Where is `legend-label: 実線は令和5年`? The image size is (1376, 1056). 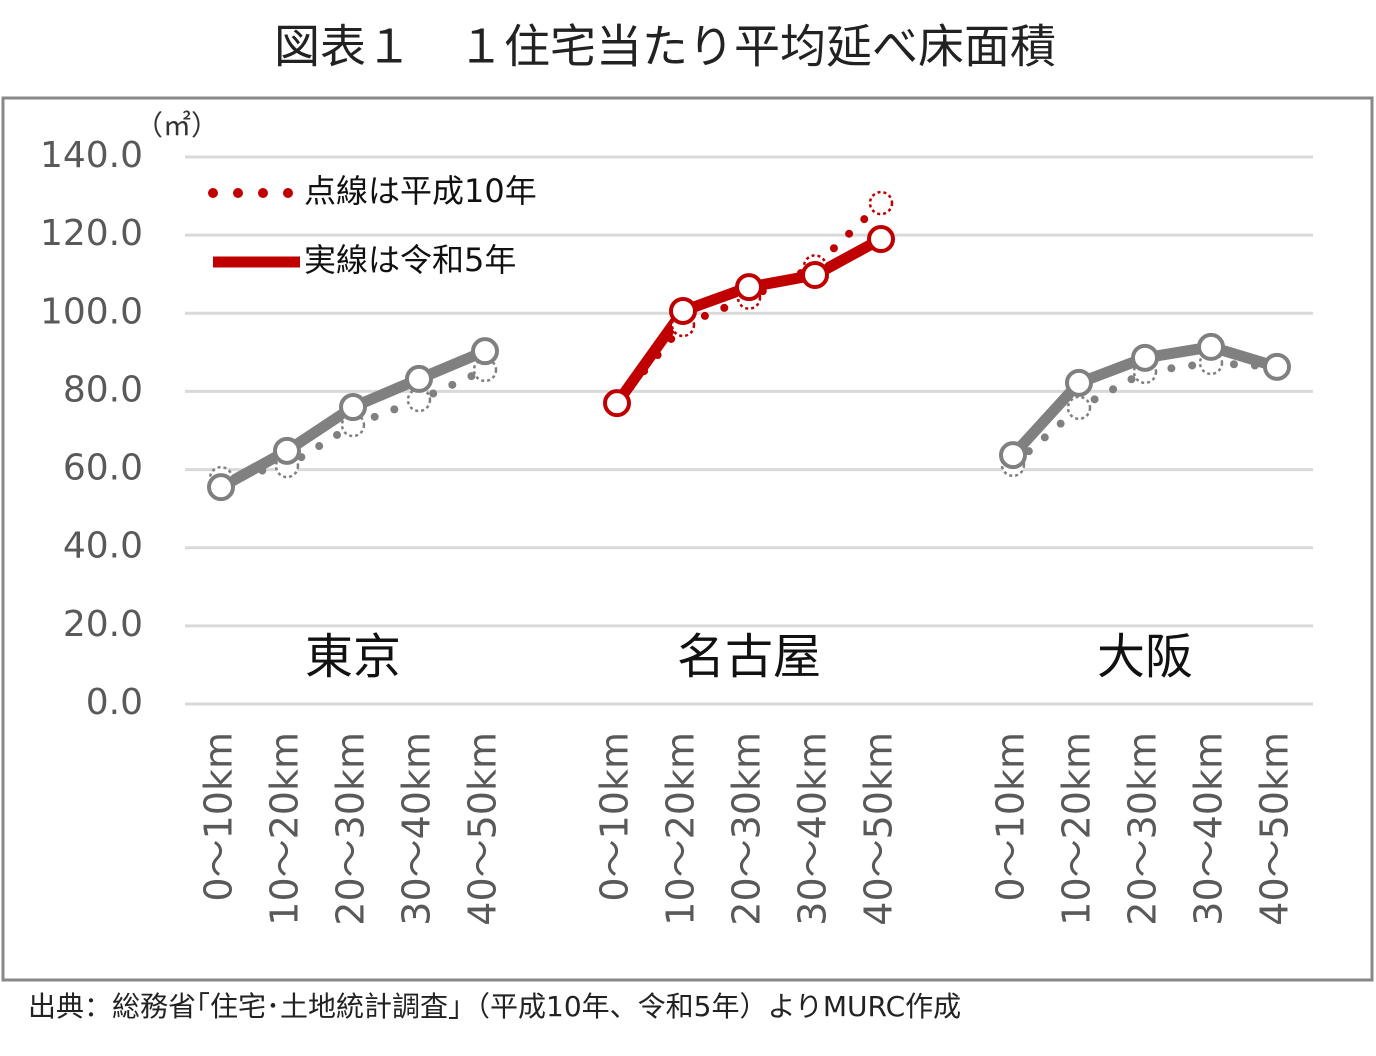
legend-label: 実線は令和5年 is located at coordinates (410, 260).